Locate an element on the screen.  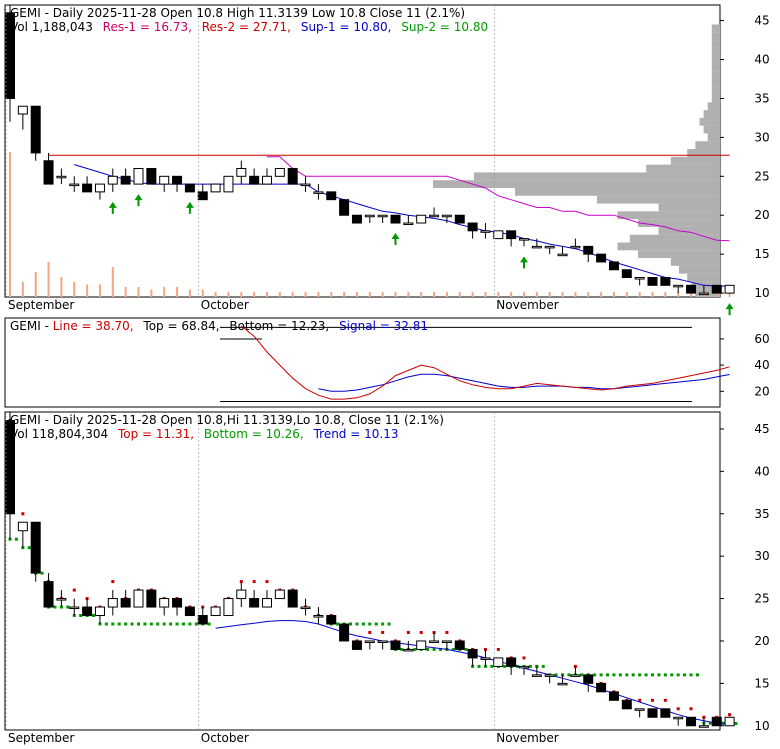
sup-trend-line is located at coordinates (402, 225).